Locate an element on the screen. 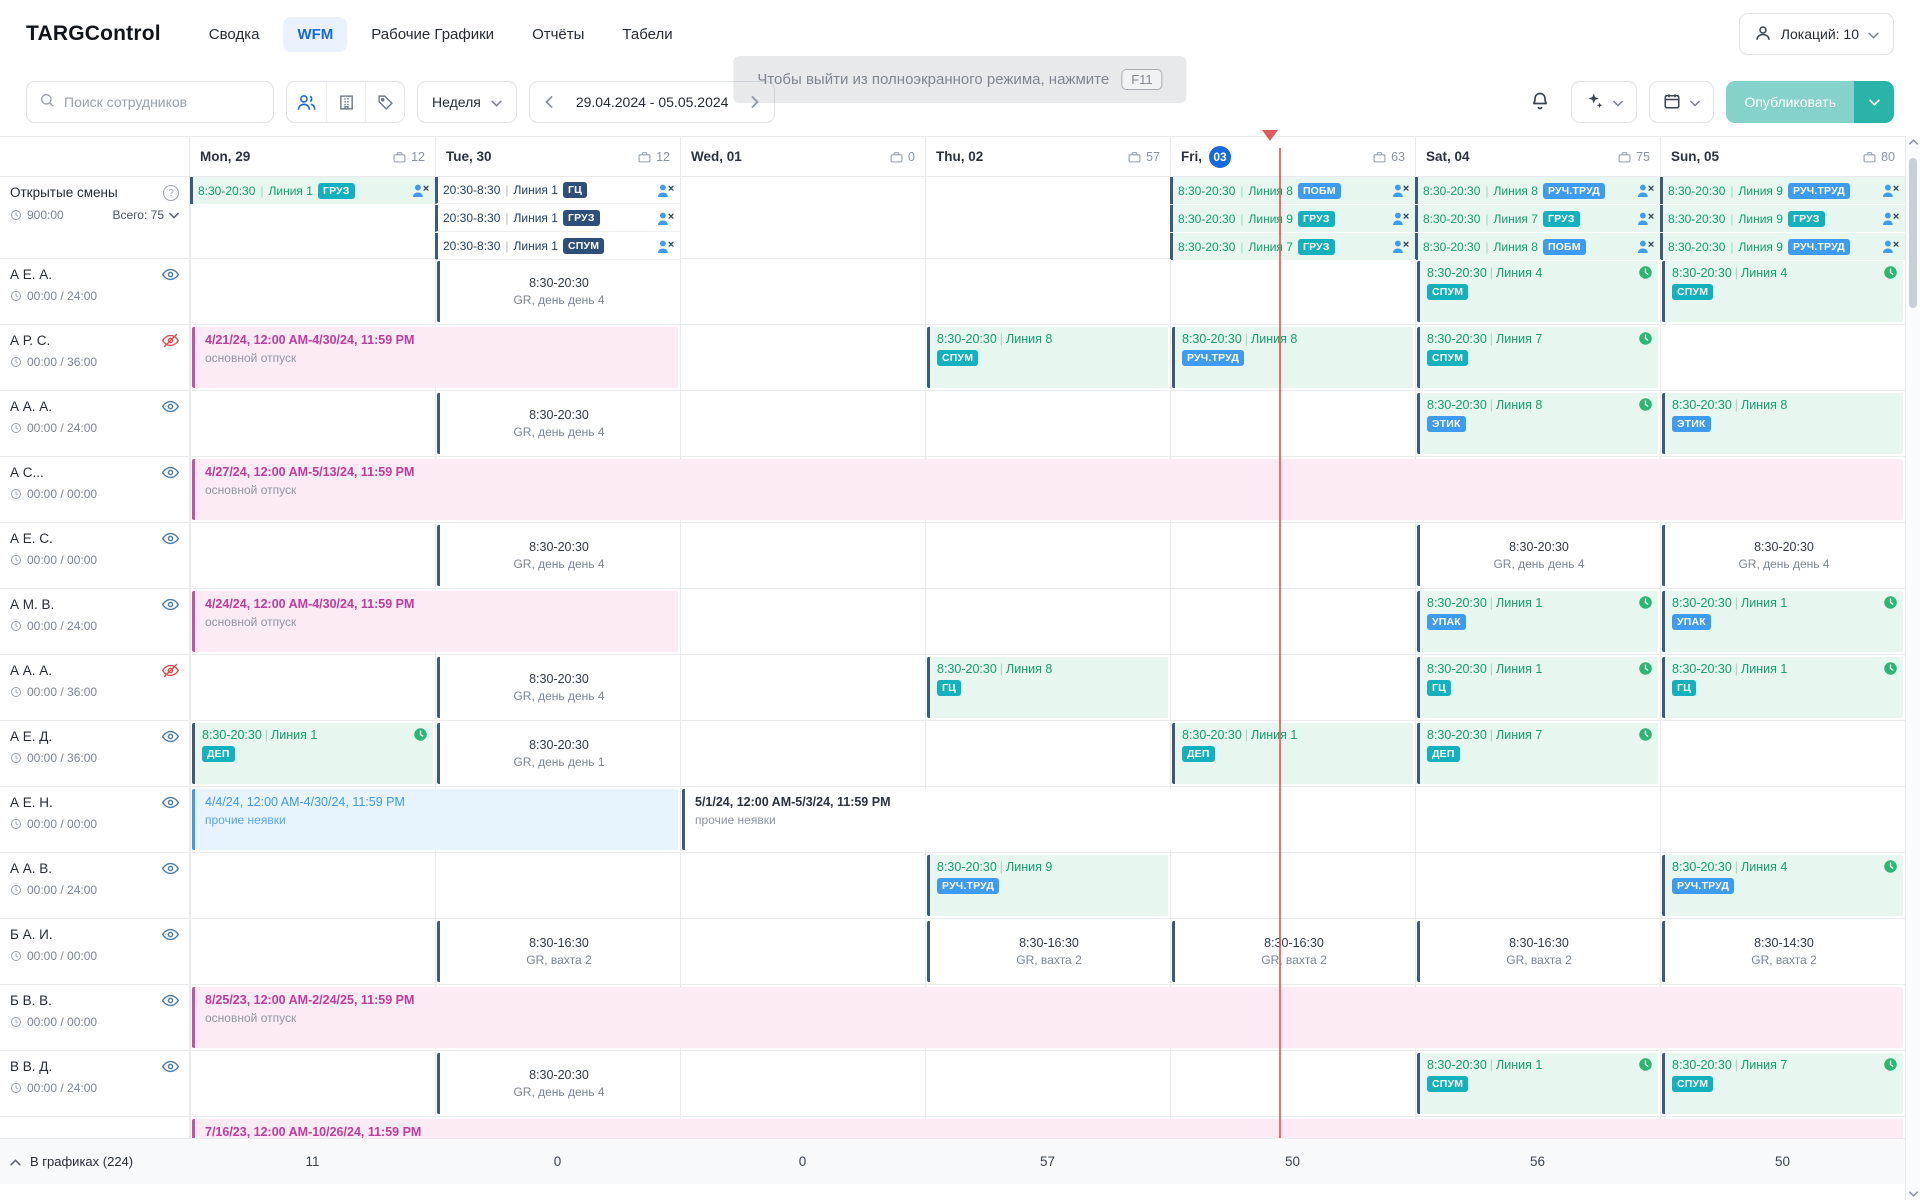 The width and height of the screenshot is (1920, 1200). date-range-label: 29.04.2024 - 05.05.2024 is located at coordinates (652, 102).